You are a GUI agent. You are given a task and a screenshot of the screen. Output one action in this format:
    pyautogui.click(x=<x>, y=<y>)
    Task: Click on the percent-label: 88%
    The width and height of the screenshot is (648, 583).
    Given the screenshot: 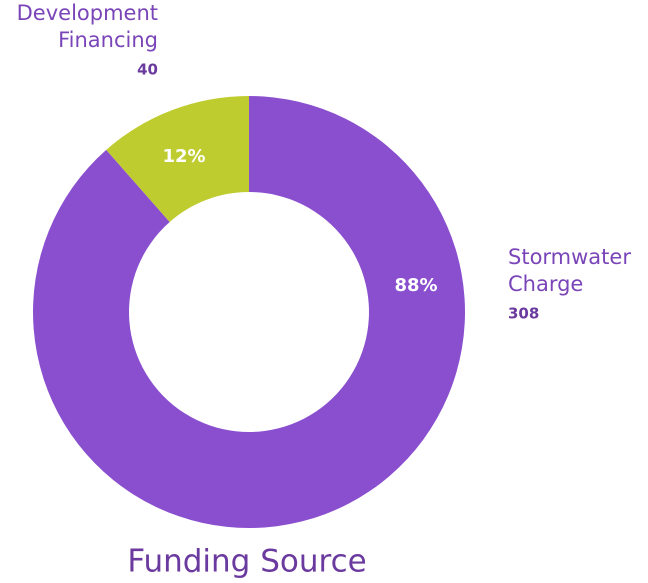 What is the action you would take?
    pyautogui.click(x=415, y=285)
    